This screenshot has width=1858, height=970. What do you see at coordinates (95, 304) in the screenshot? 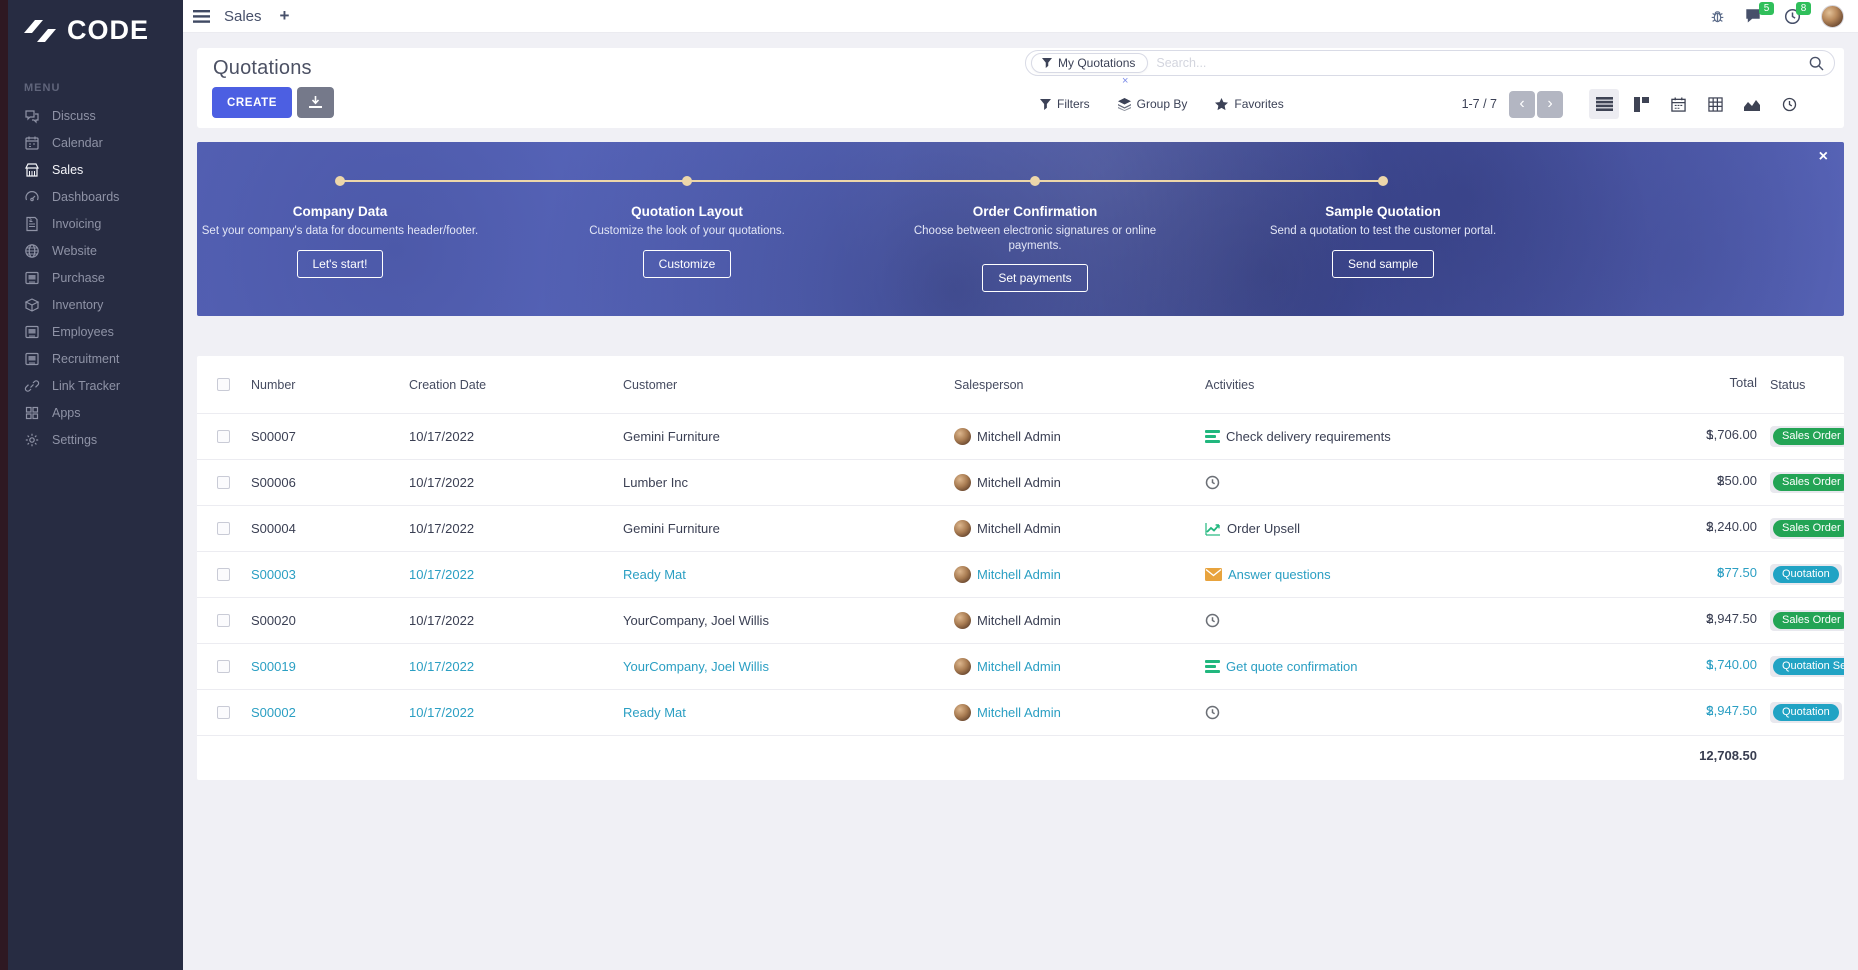
I see `sidebar-item-inventory: Inventory` at bounding box center [95, 304].